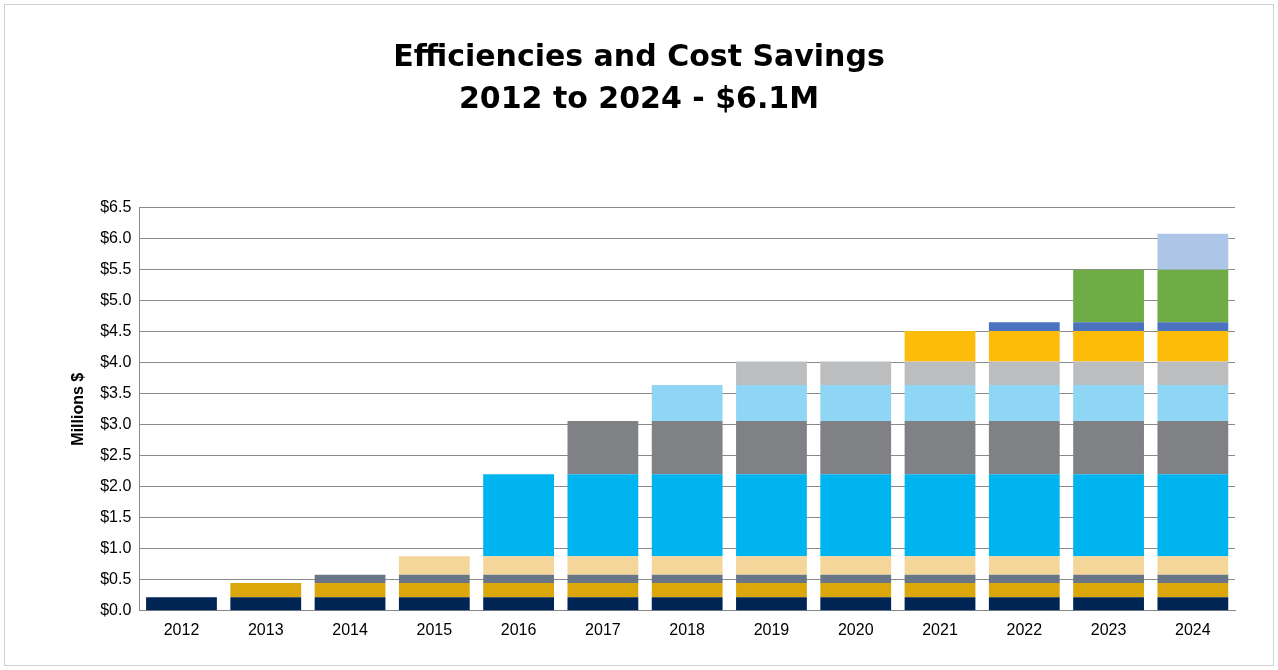 This screenshot has height=670, width=1278. Describe the element at coordinates (940, 629) in the screenshot. I see `x-tick-label: 2021` at that location.